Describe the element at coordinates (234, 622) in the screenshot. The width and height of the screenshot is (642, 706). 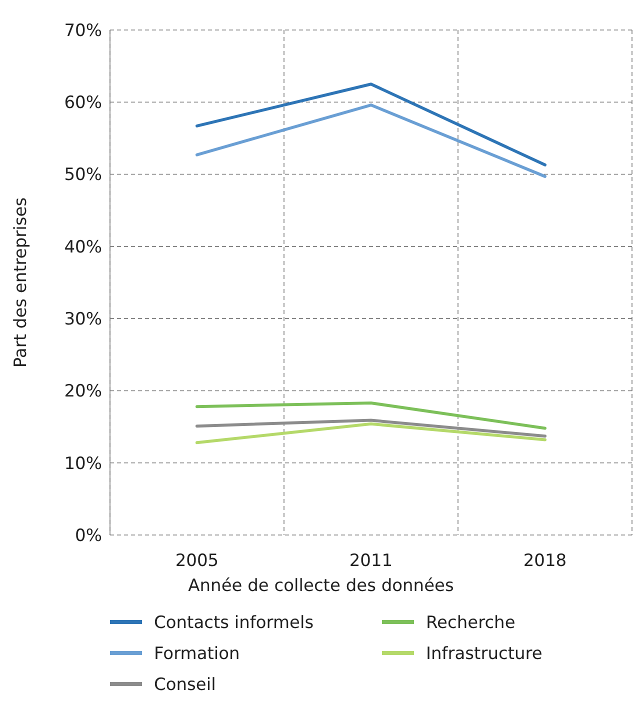
I see `legend-label: Contacts informels` at that location.